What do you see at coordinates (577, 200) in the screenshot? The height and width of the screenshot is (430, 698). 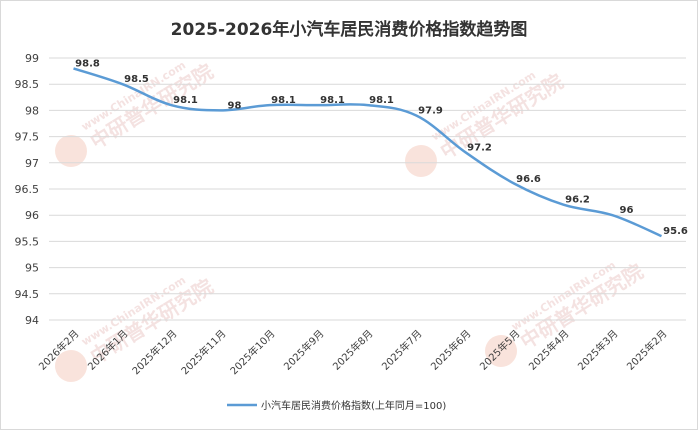 I see `data-label: 96.2` at bounding box center [577, 200].